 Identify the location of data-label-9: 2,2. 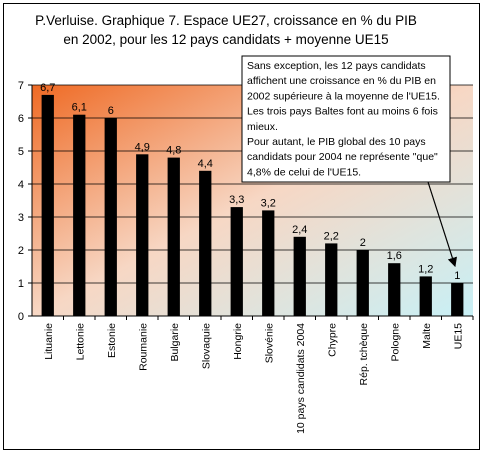
(331, 236).